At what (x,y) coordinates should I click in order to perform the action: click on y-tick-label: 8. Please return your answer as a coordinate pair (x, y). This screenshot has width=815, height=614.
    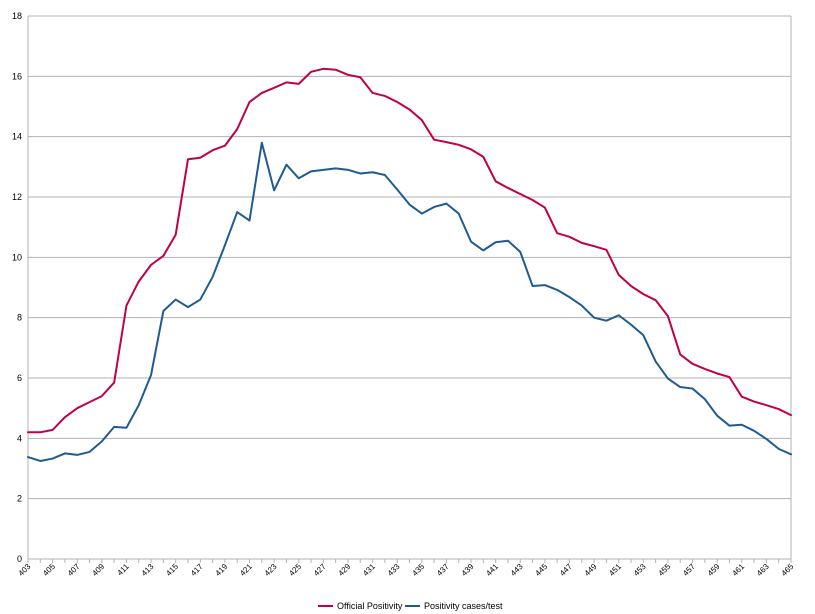
    Looking at the image, I should click on (19, 318).